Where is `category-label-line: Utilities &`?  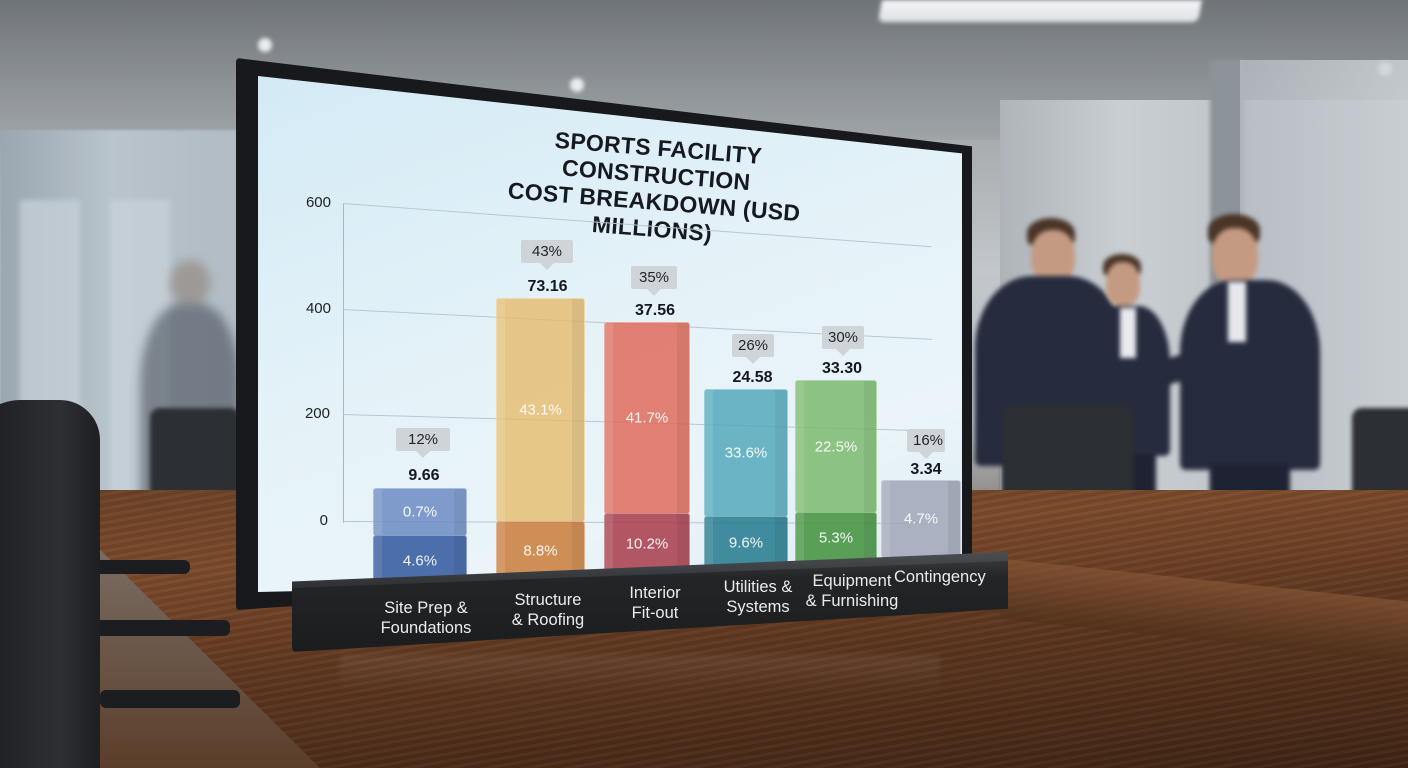
category-label-line: Utilities & is located at coordinates (758, 587).